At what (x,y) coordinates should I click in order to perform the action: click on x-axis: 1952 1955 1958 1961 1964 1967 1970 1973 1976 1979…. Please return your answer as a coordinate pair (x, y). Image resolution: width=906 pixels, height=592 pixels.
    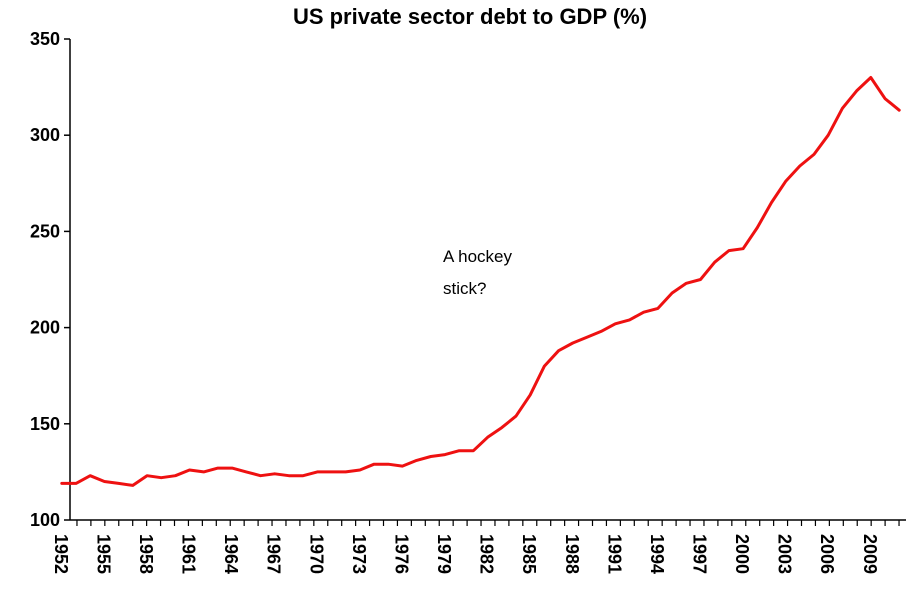
    Looking at the image, I should click on (478, 546).